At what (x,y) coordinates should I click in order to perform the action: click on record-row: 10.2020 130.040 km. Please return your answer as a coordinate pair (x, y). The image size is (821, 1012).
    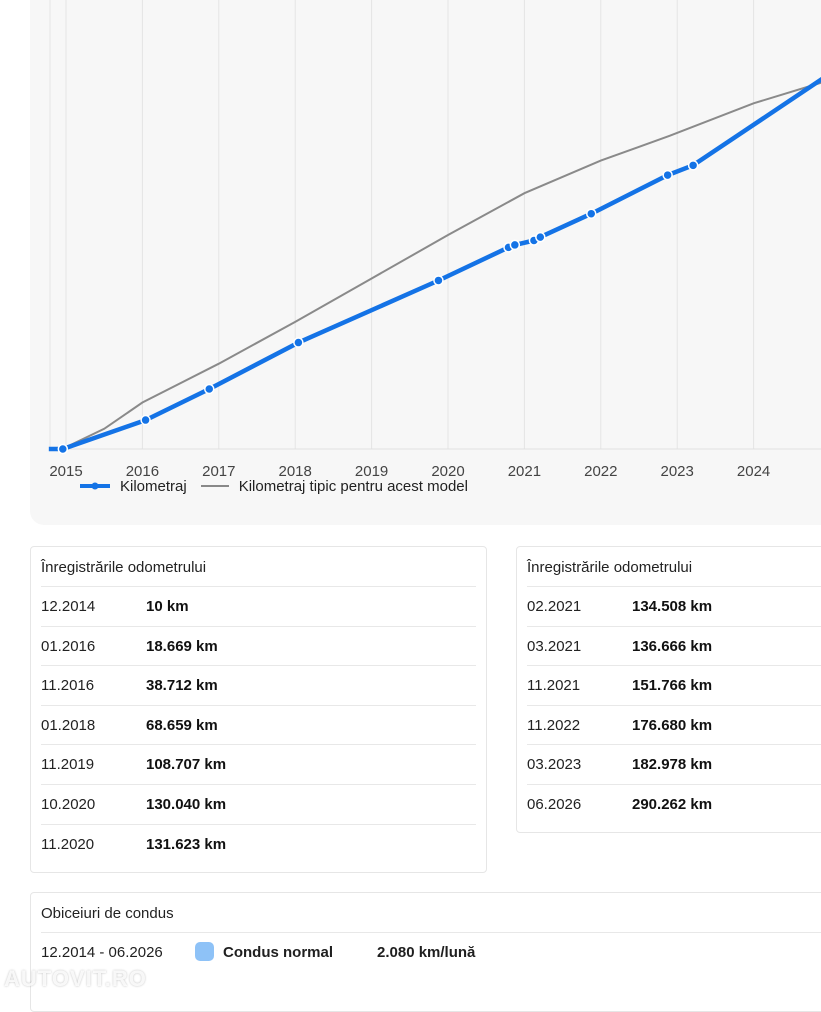
    Looking at the image, I should click on (258, 804).